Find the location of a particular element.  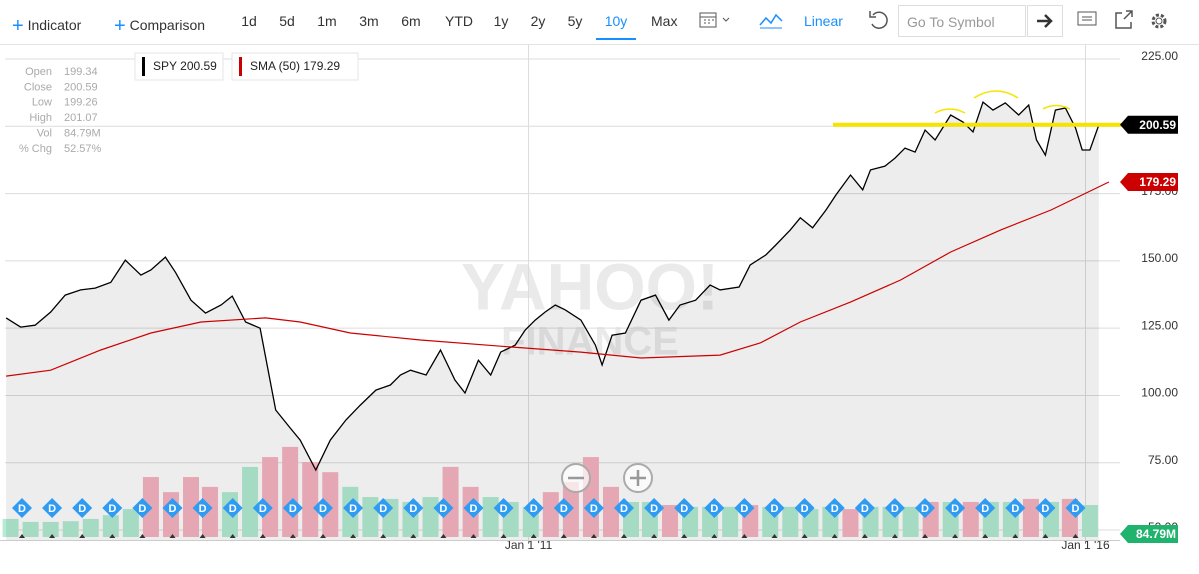

legend-value: 200.59 is located at coordinates (198, 66).